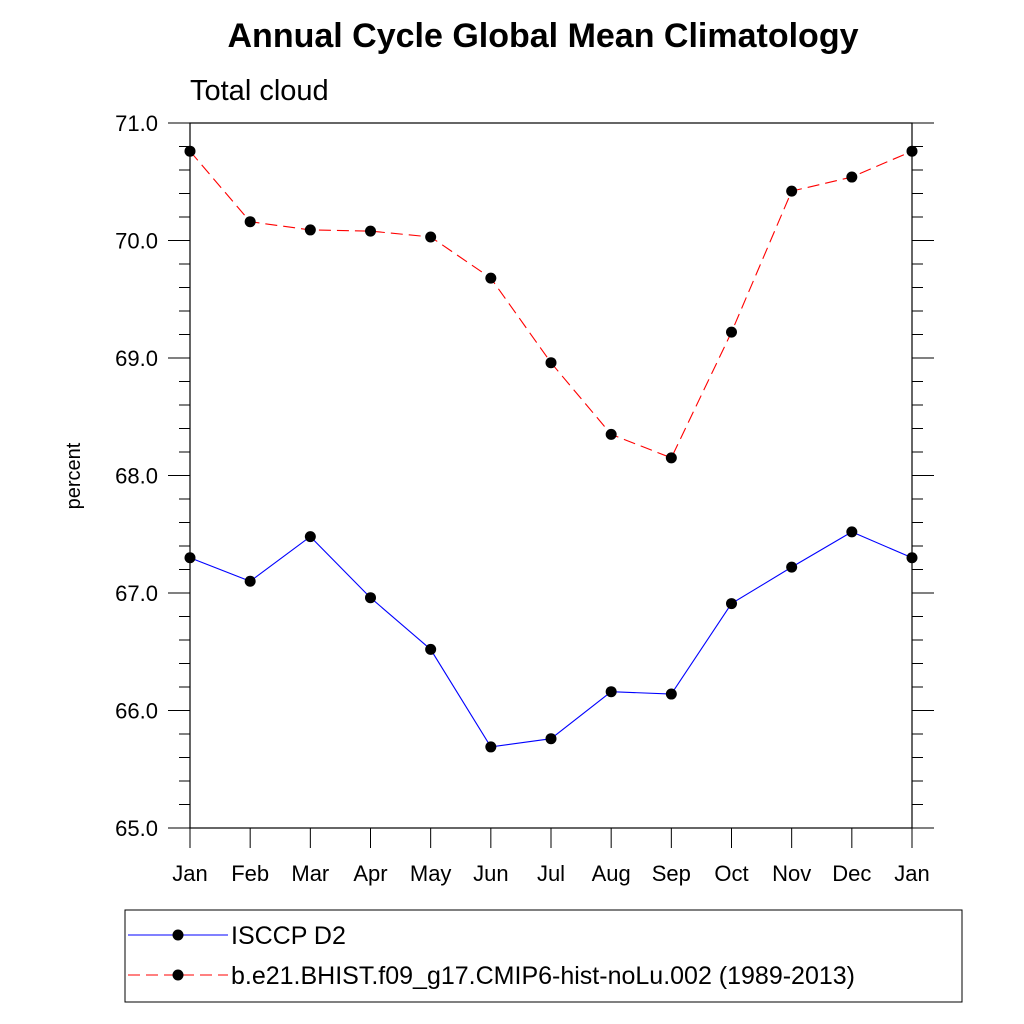 Image resolution: width=1024 pixels, height=1024 pixels. I want to click on y-tick-label: 67.0, so click(136, 593).